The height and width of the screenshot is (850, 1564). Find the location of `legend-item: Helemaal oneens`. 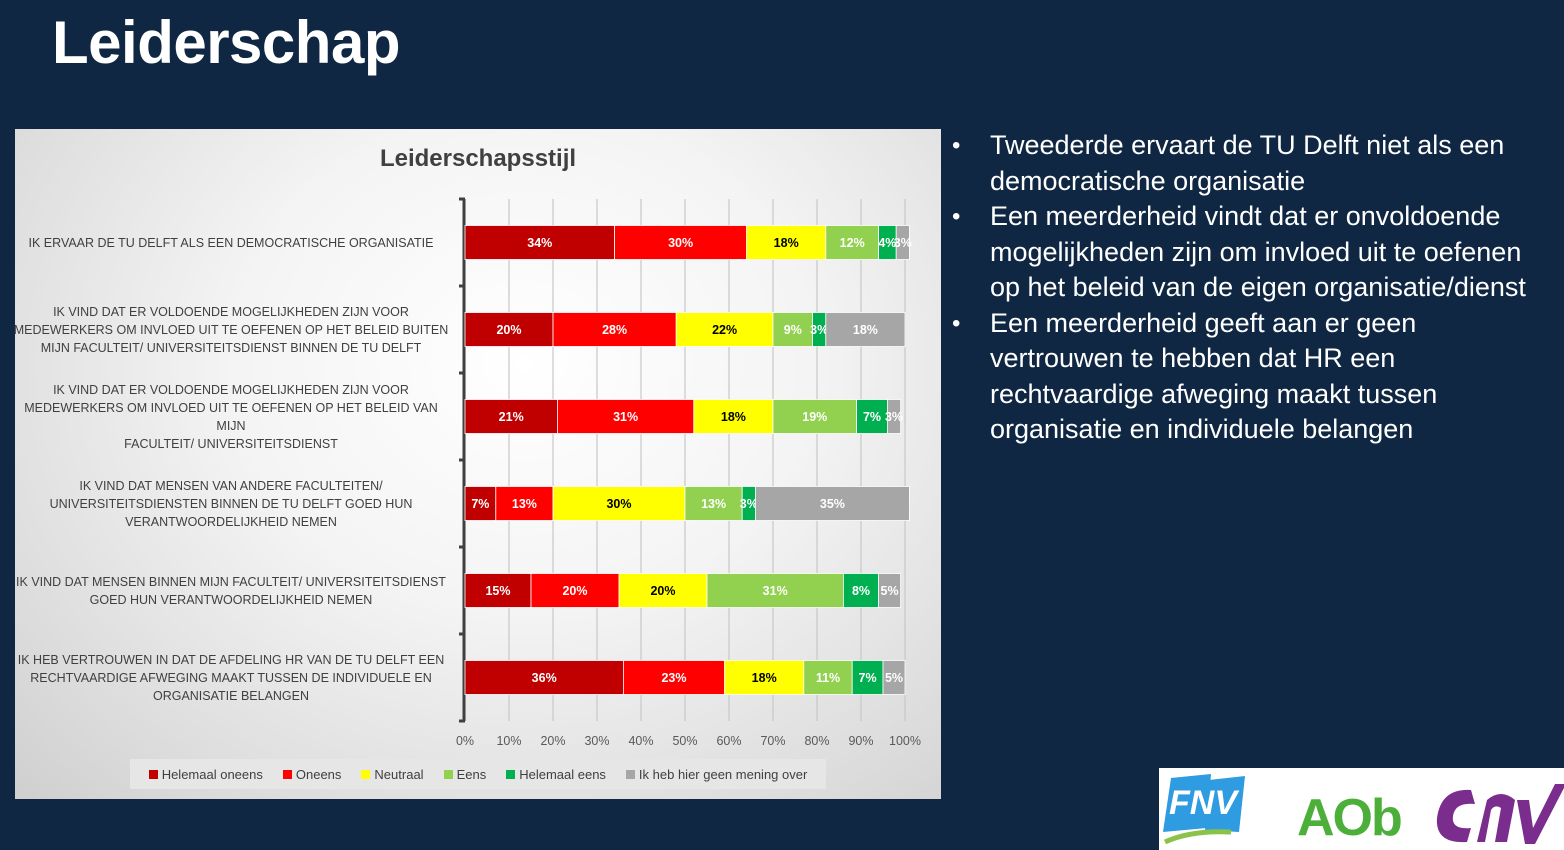

legend-item: Helemaal oneens is located at coordinates (205, 774).